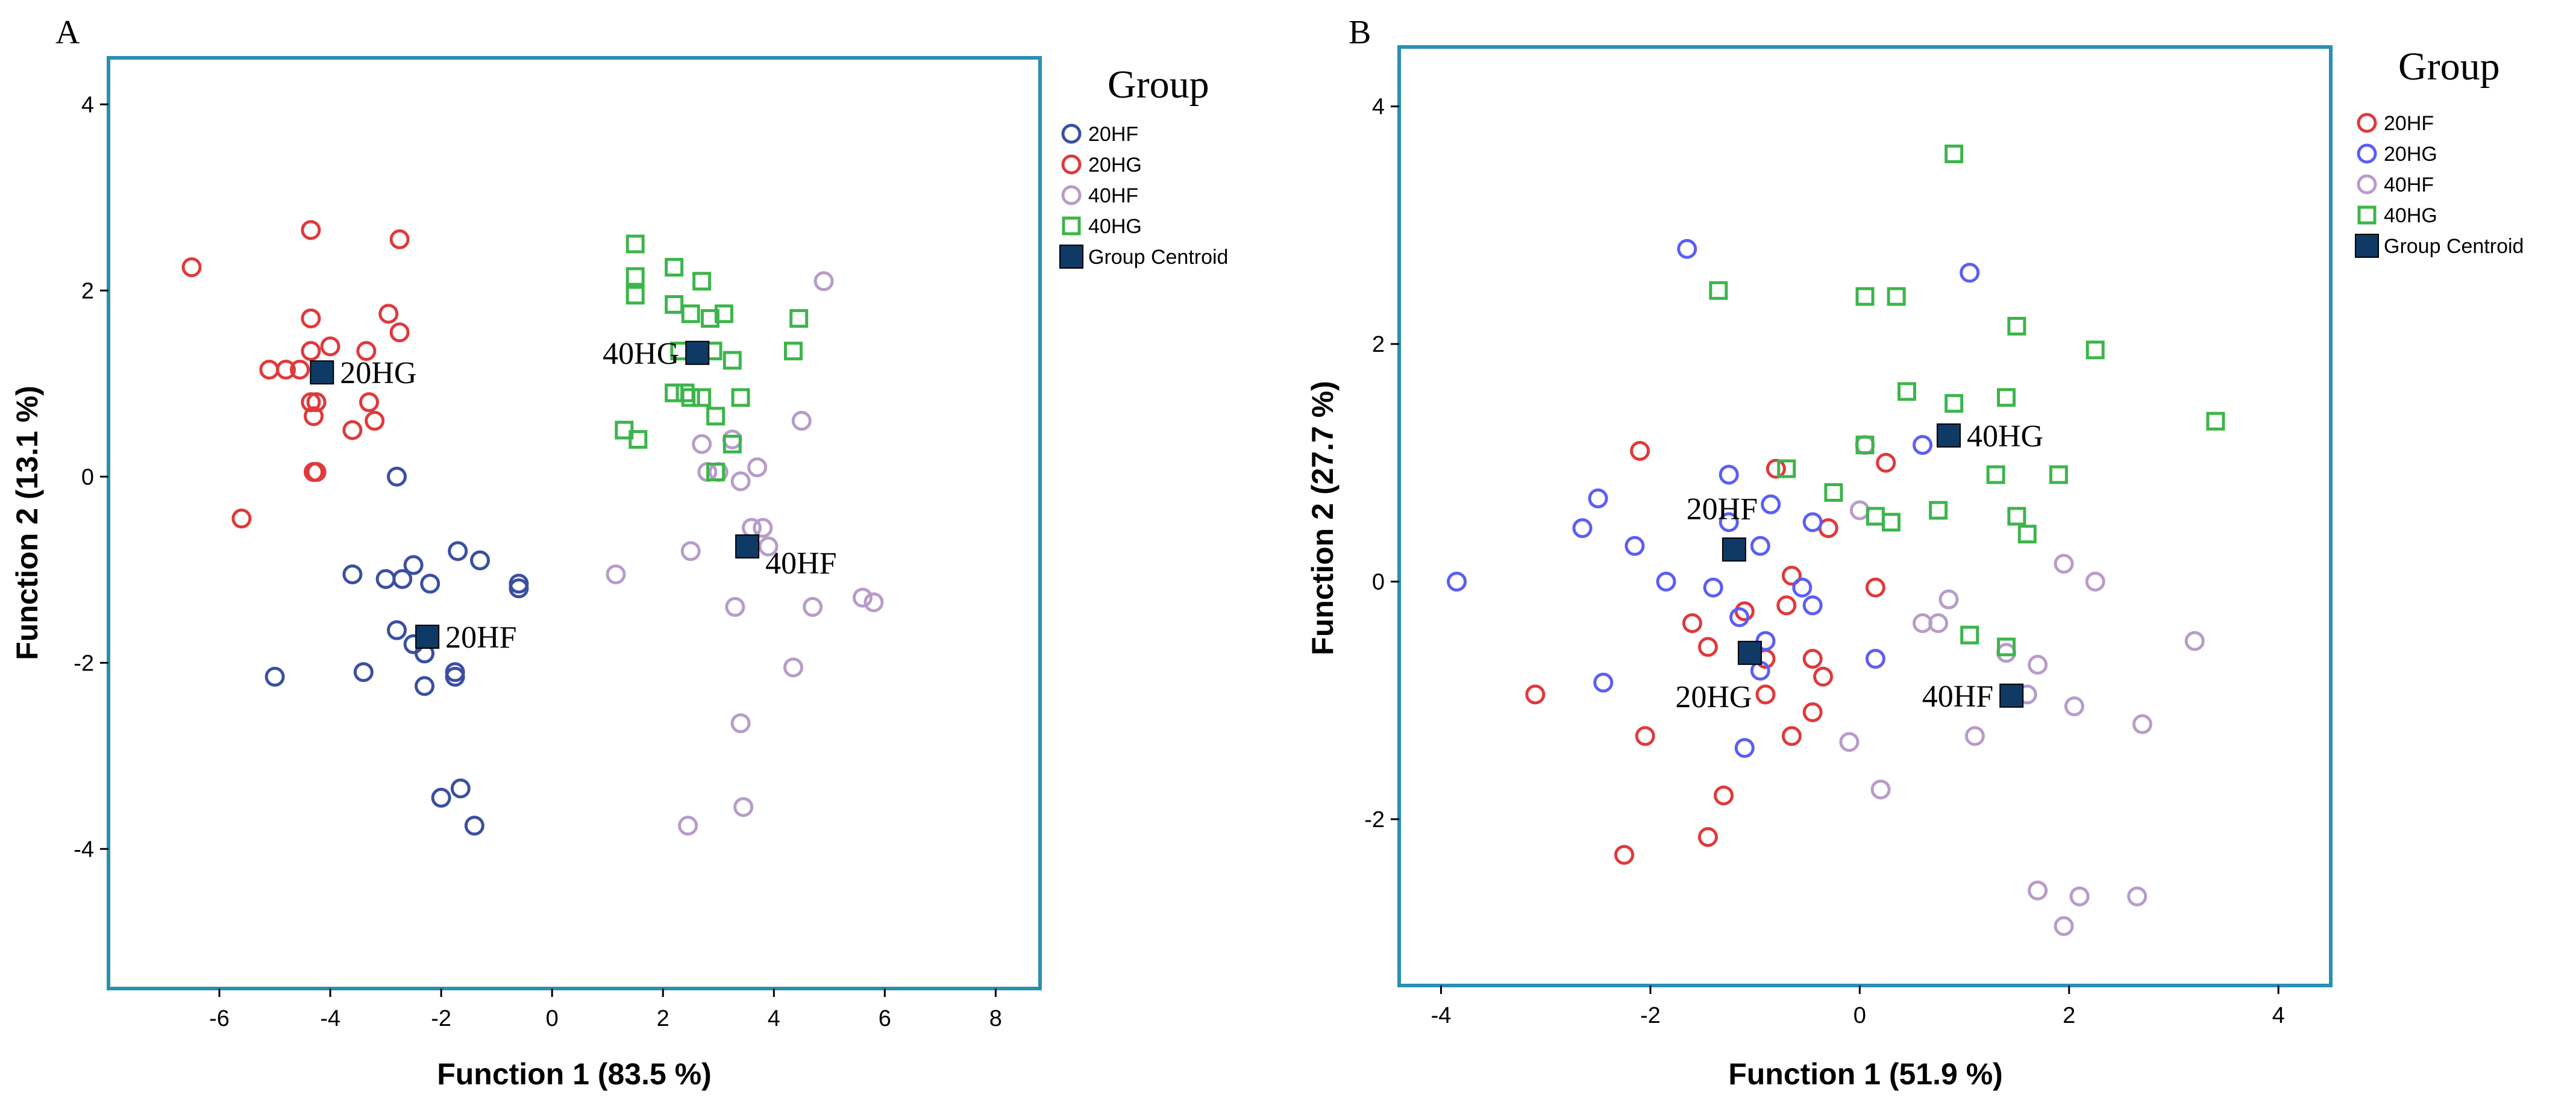  What do you see at coordinates (1378, 107) in the screenshot?
I see `y-tick-label: 4` at bounding box center [1378, 107].